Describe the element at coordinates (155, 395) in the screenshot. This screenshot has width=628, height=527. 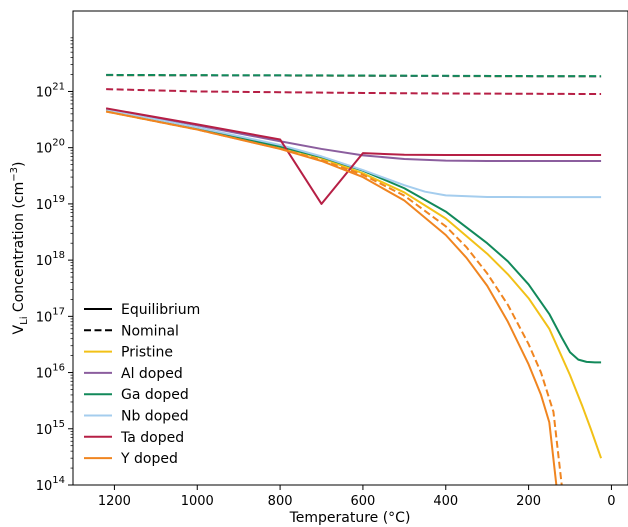
I see `legend-label: Ga doped` at that location.